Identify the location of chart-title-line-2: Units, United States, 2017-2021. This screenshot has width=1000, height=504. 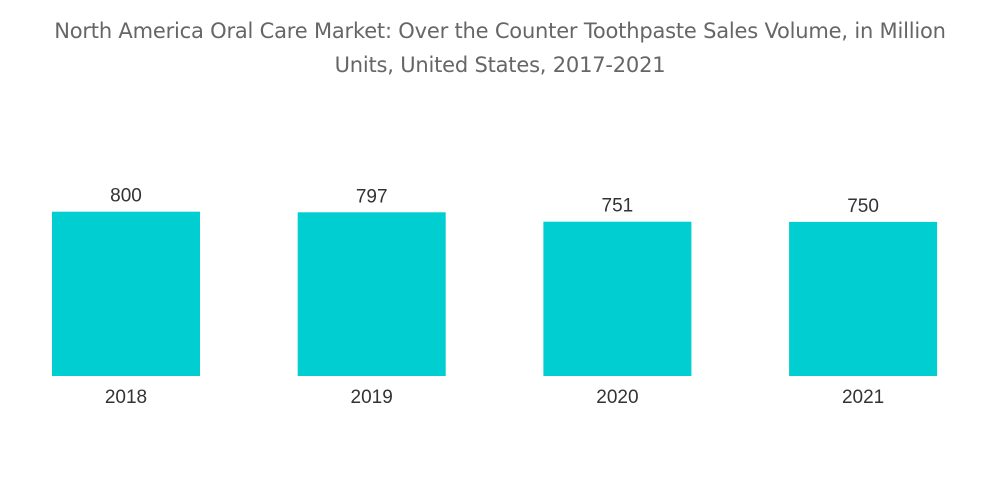
(500, 65).